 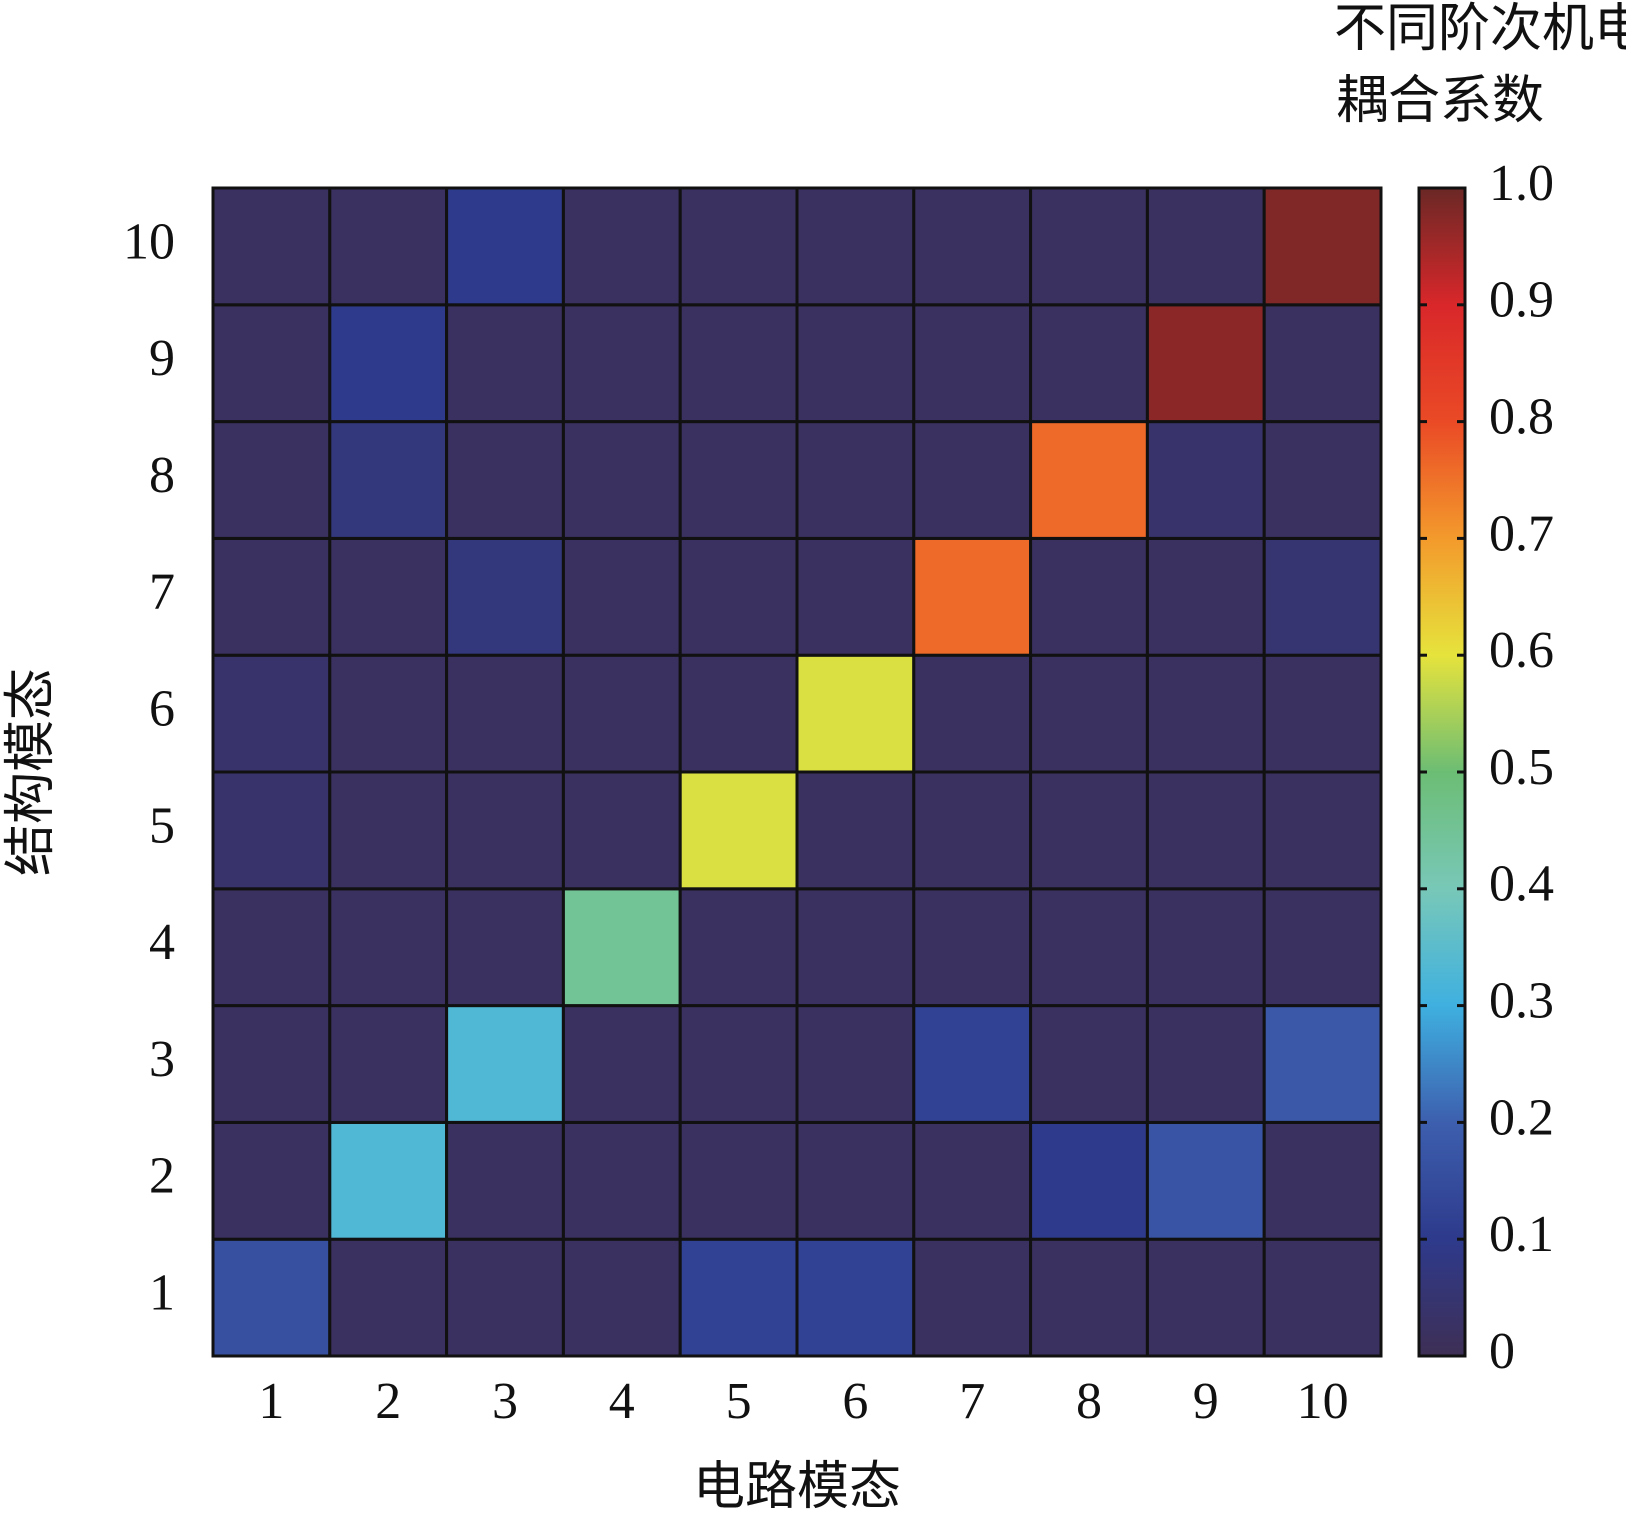 I want to click on y-tick-label: 6, so click(x=162, y=709).